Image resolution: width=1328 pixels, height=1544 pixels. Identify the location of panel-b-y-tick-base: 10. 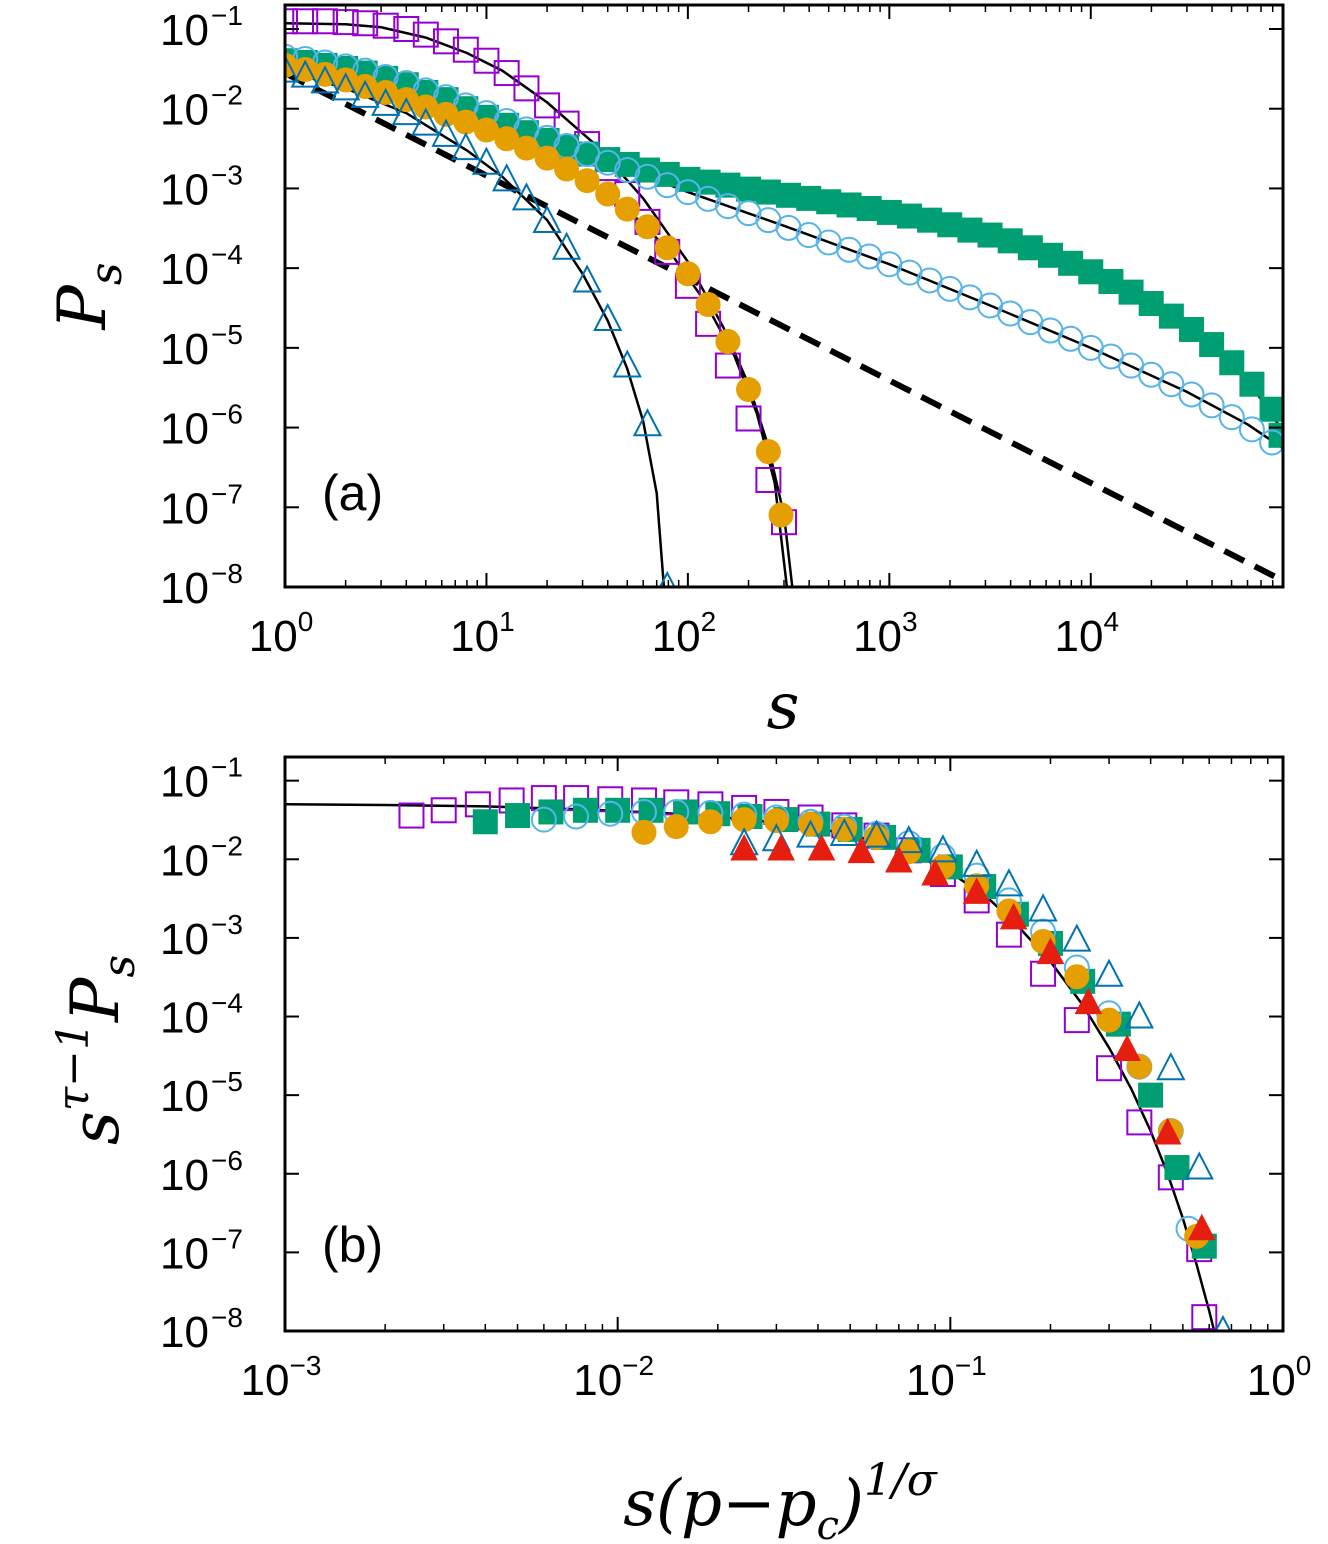
(184, 1018).